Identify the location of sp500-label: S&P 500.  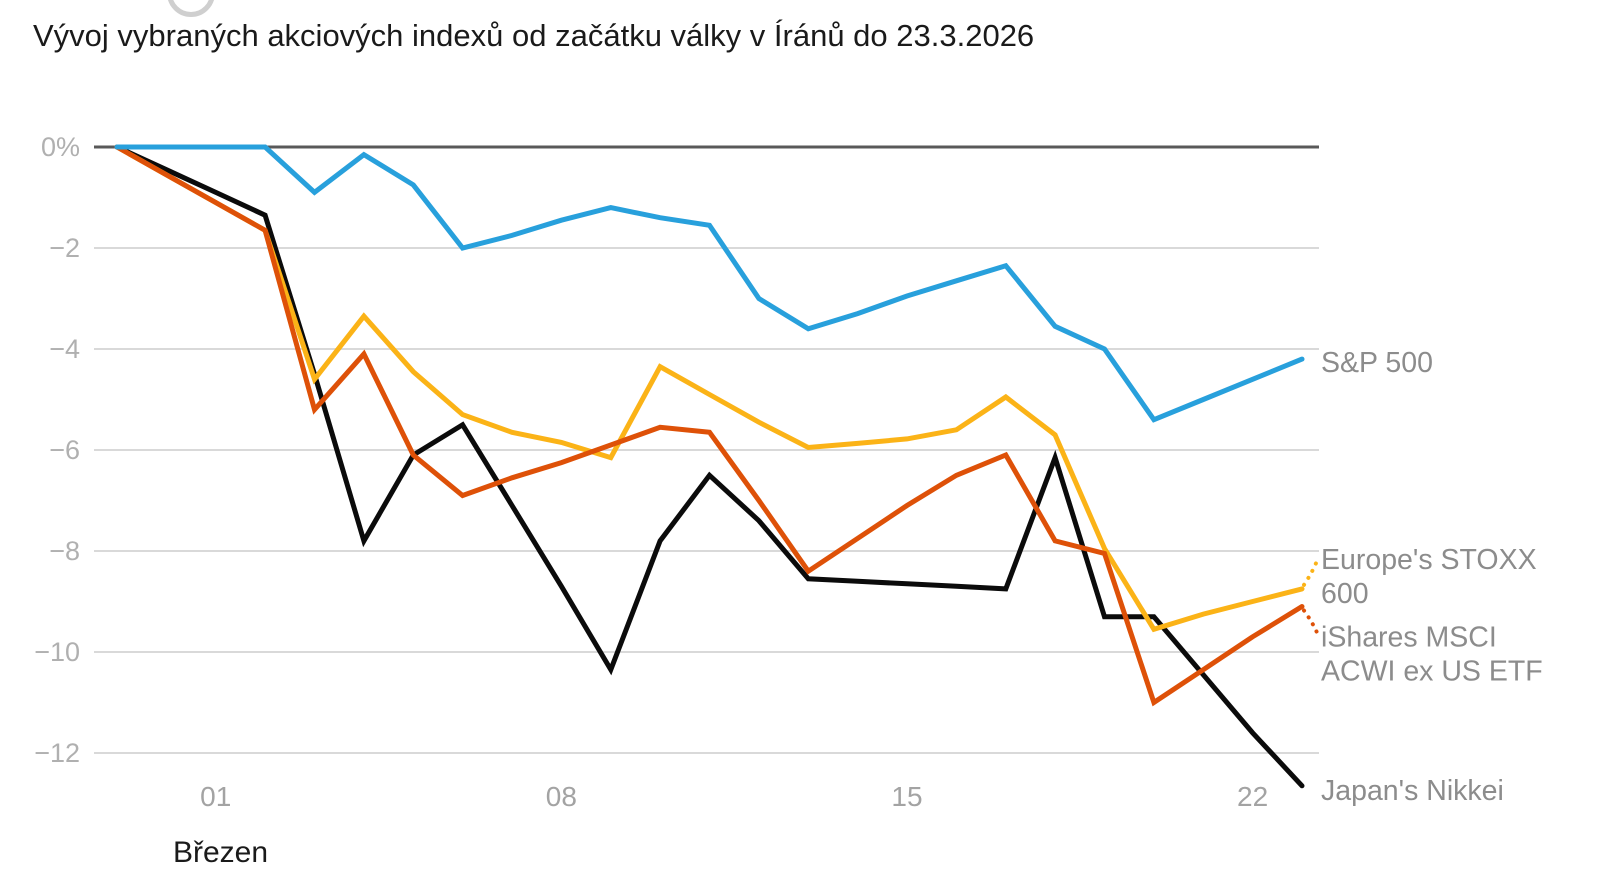
(1377, 363).